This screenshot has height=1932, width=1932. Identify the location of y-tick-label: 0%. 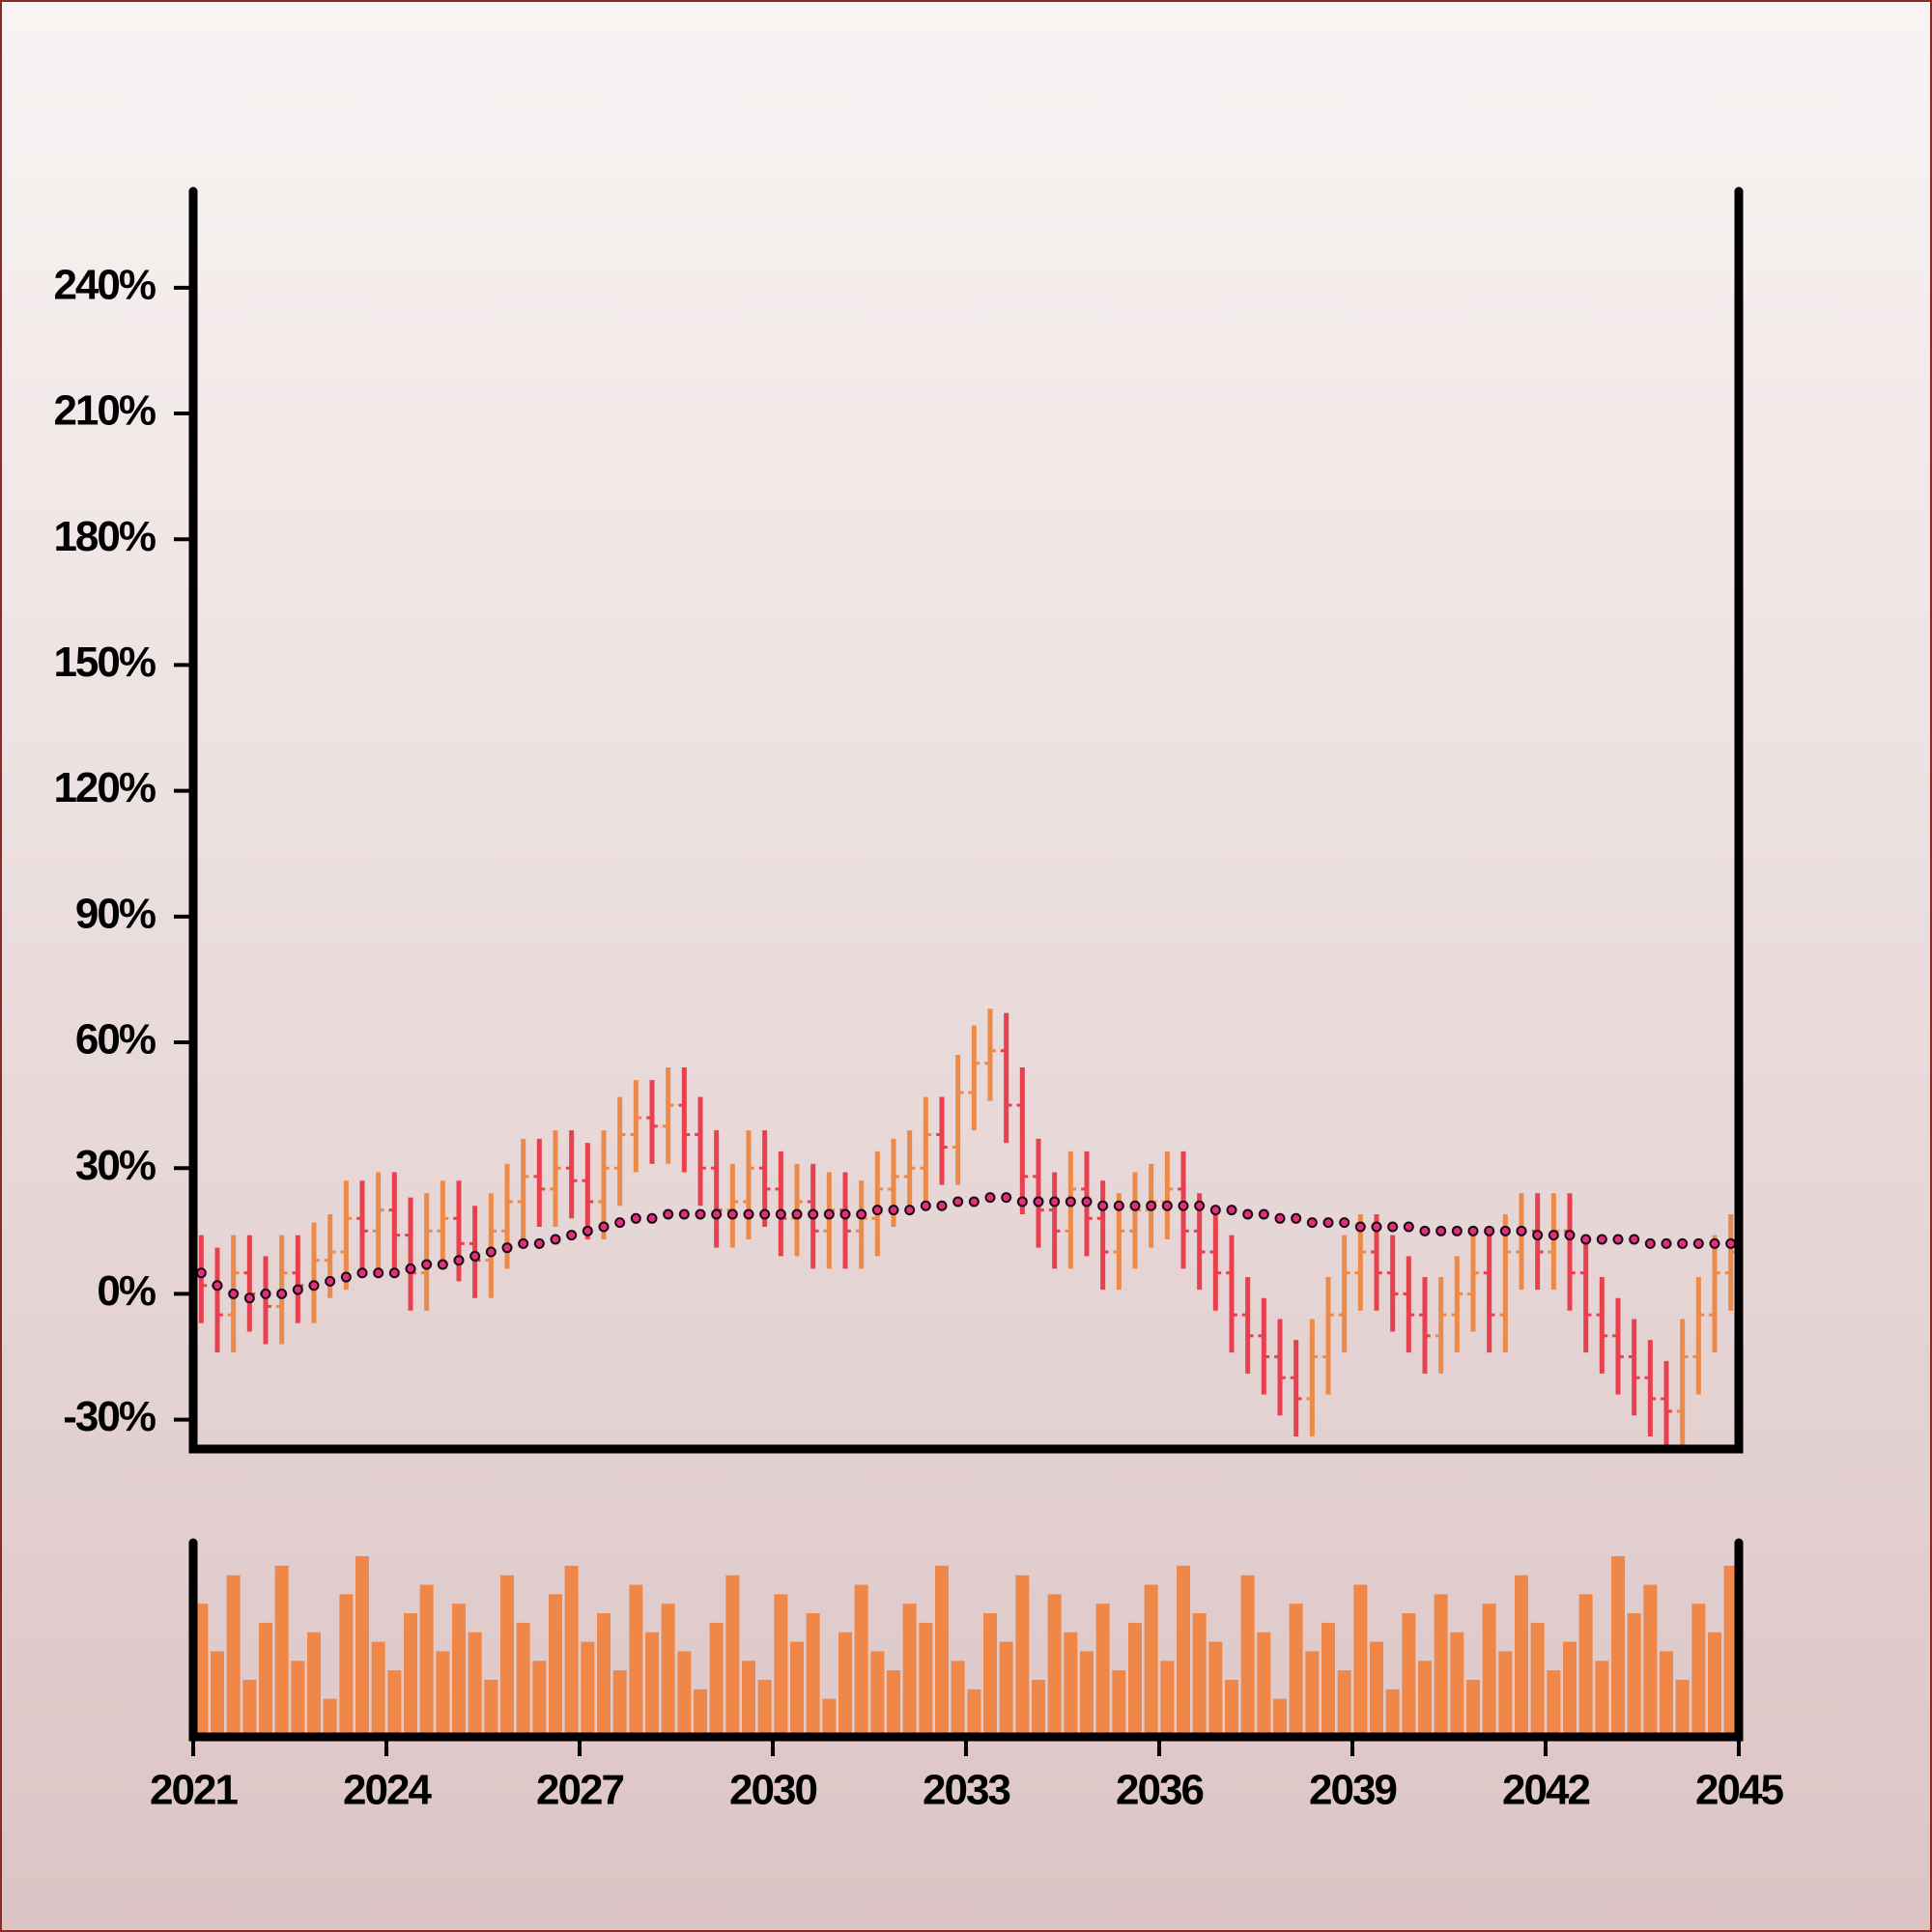
(126, 1291).